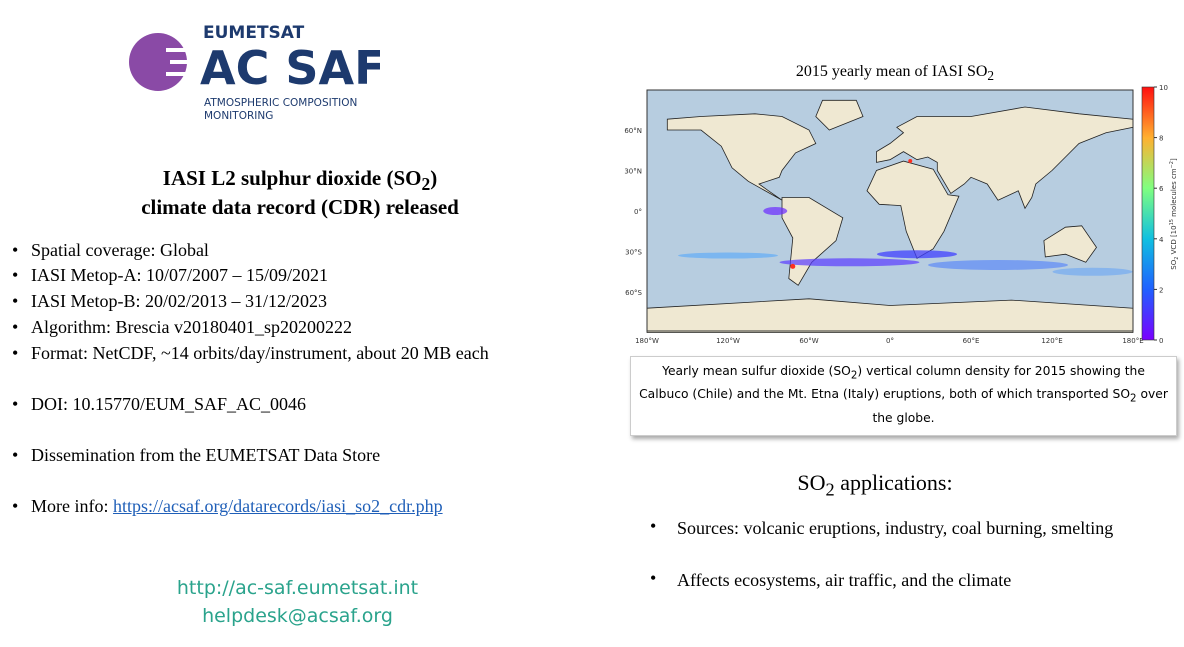  What do you see at coordinates (890, 341) in the screenshot?
I see `lon-label: 0°` at bounding box center [890, 341].